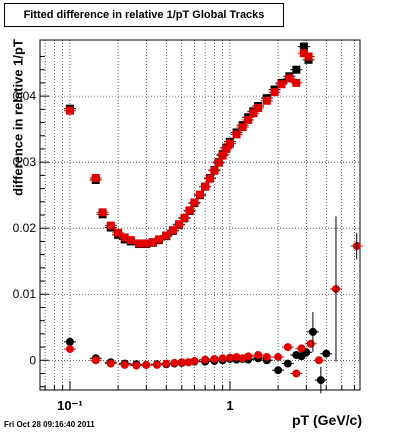 This screenshot has width=400, height=433. What do you see at coordinates (32, 360) in the screenshot?
I see `y-tick-label: 0` at bounding box center [32, 360].